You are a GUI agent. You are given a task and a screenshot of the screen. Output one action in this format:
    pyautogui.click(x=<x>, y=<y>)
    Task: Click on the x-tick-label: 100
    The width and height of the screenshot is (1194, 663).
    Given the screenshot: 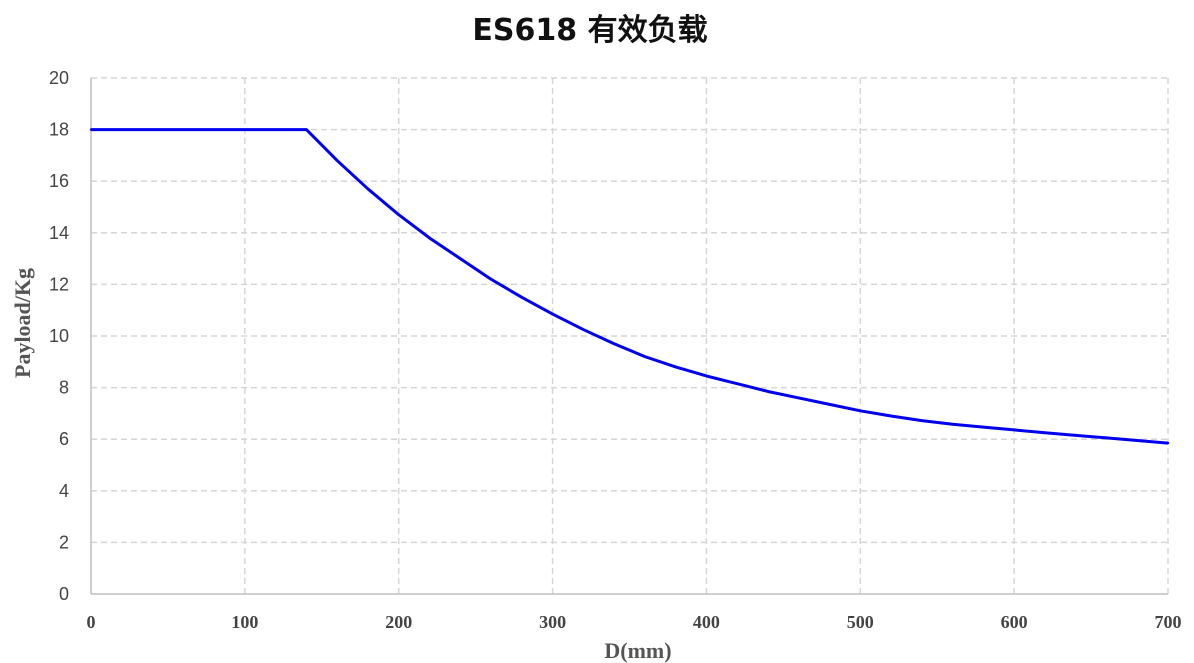 What is the action you would take?
    pyautogui.click(x=244, y=622)
    